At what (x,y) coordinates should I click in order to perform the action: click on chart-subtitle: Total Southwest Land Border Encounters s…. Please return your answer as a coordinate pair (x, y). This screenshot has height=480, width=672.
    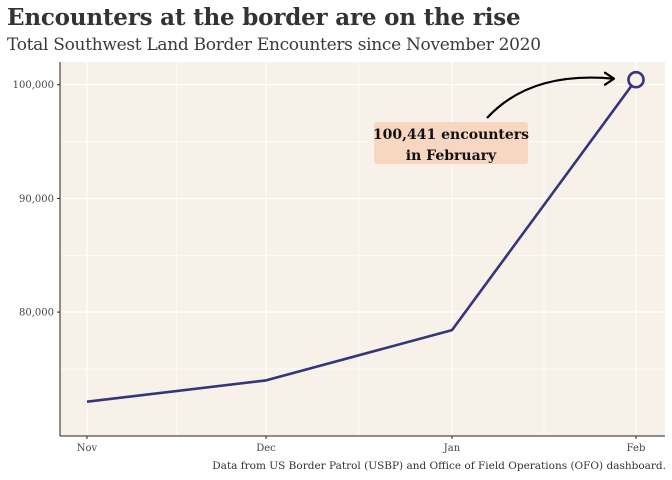
    Looking at the image, I should click on (274, 45).